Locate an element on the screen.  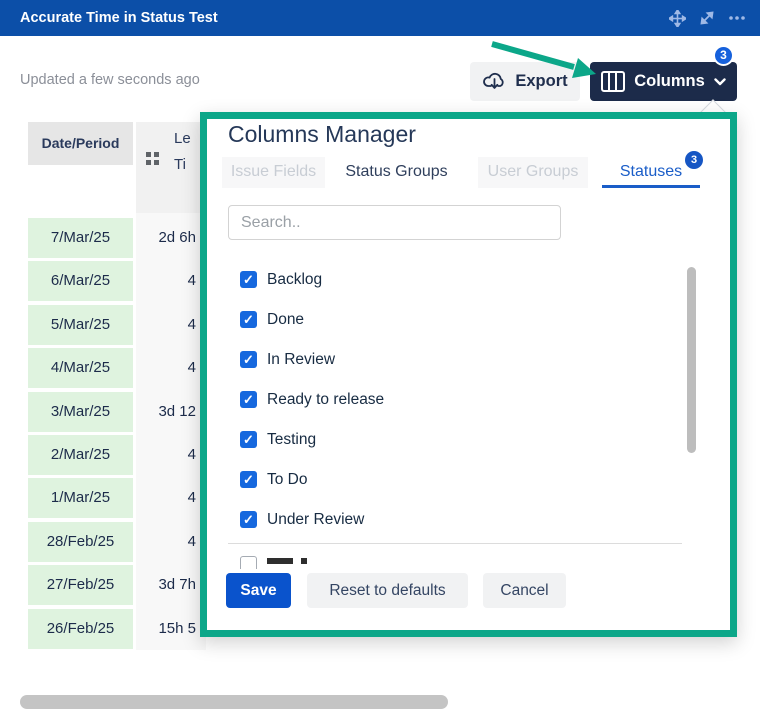
date-cell: 27/Feb/25 is located at coordinates (80, 585).